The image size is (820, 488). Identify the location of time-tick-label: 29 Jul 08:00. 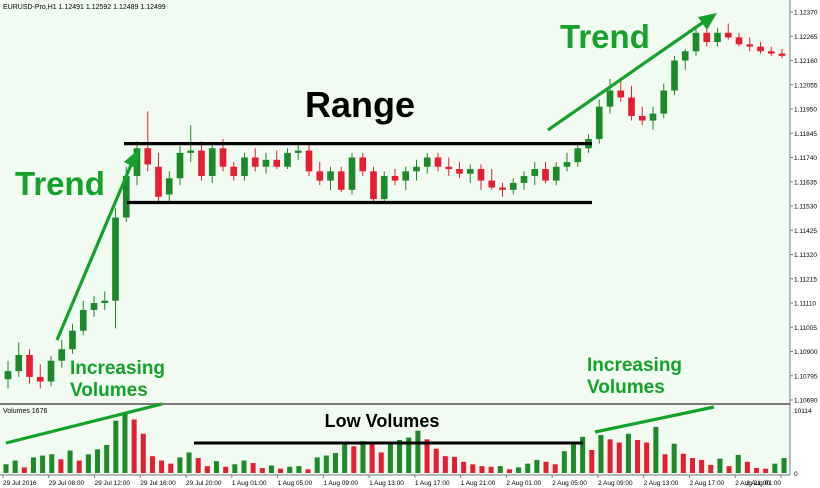
(67, 483).